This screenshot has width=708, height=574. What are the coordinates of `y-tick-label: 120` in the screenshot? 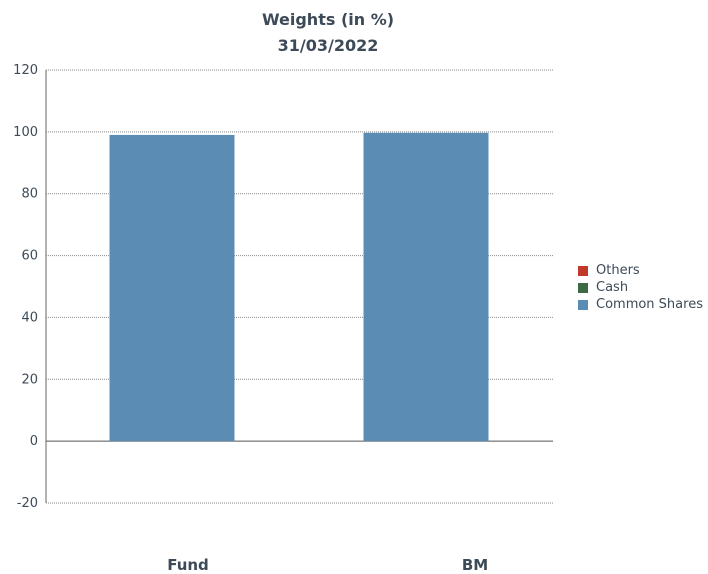 It's located at (25, 70).